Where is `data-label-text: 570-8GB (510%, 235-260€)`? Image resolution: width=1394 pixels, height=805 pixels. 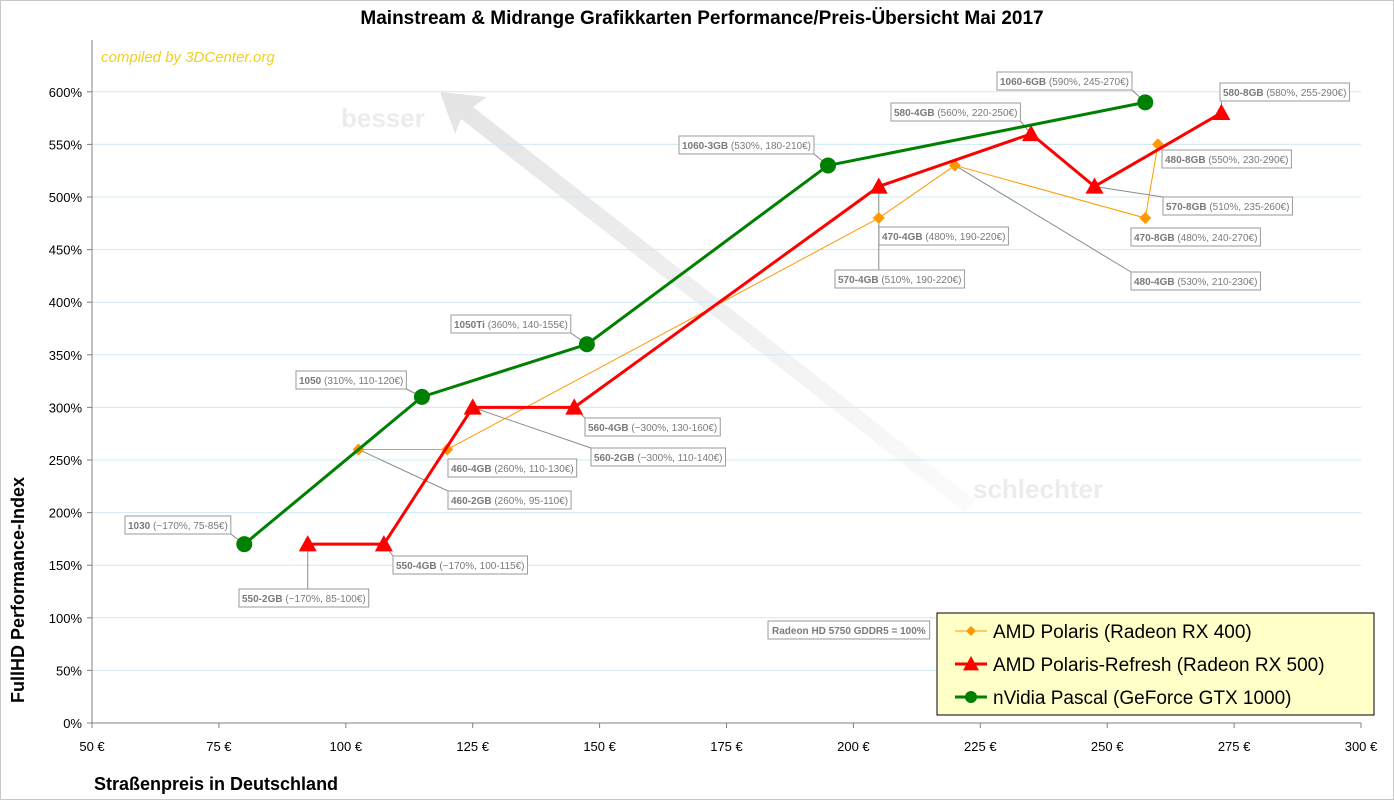
data-label-text: 570-8GB (510%, 235-260€) is located at coordinates (1227, 207).